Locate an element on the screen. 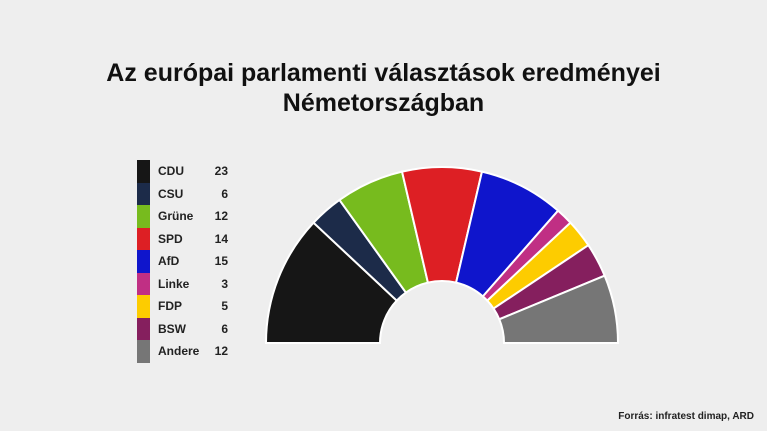 The height and width of the screenshot is (431, 767). legend-label: Linke is located at coordinates (174, 283).